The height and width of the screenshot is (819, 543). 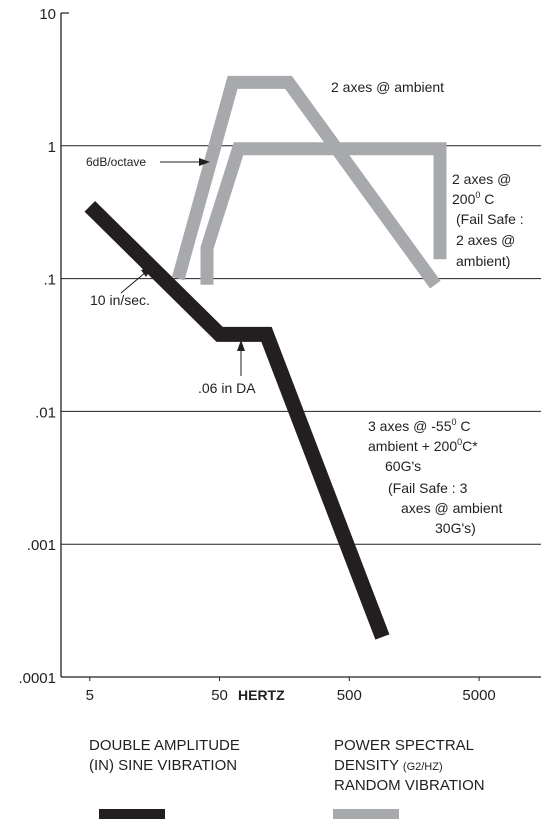 I want to click on x-tick-label: 50, so click(x=219, y=695).